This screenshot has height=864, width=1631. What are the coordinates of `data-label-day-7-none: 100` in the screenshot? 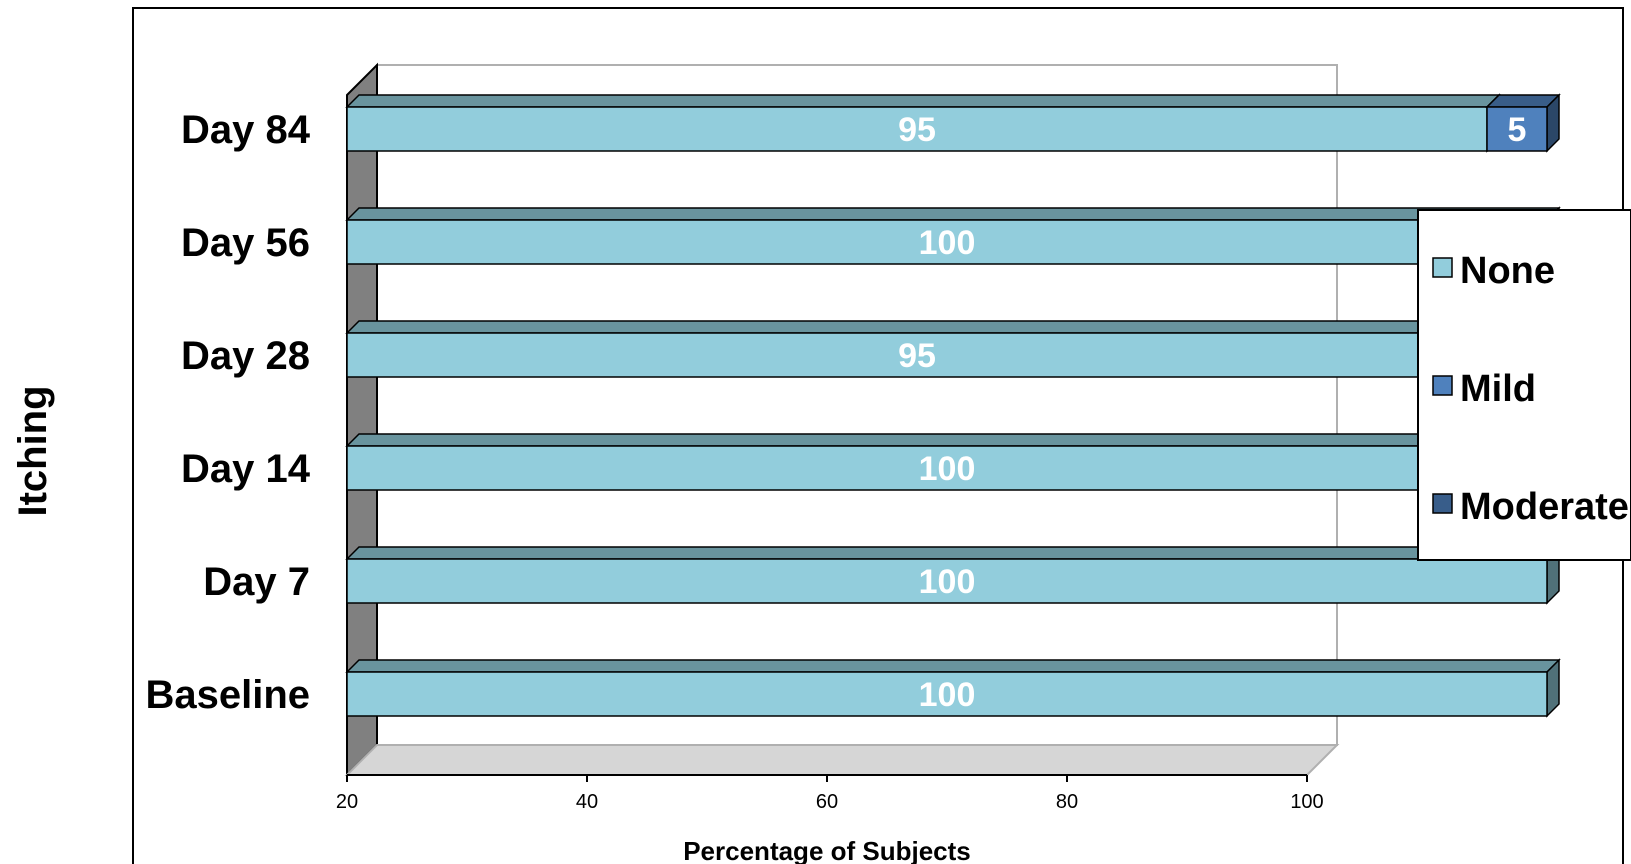 It's located at (947, 582).